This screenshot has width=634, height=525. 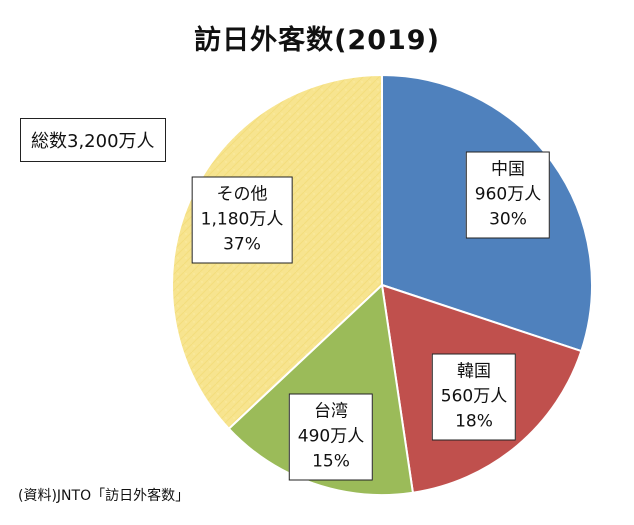 I want to click on total-label: 総数3,200万人, so click(x=93, y=140).